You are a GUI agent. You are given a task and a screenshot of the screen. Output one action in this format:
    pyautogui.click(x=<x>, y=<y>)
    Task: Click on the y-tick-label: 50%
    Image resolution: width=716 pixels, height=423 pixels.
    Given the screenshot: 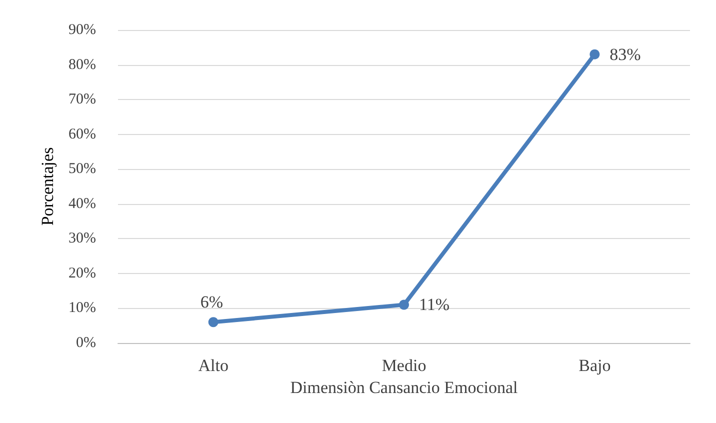 What is the action you would take?
    pyautogui.click(x=82, y=169)
    